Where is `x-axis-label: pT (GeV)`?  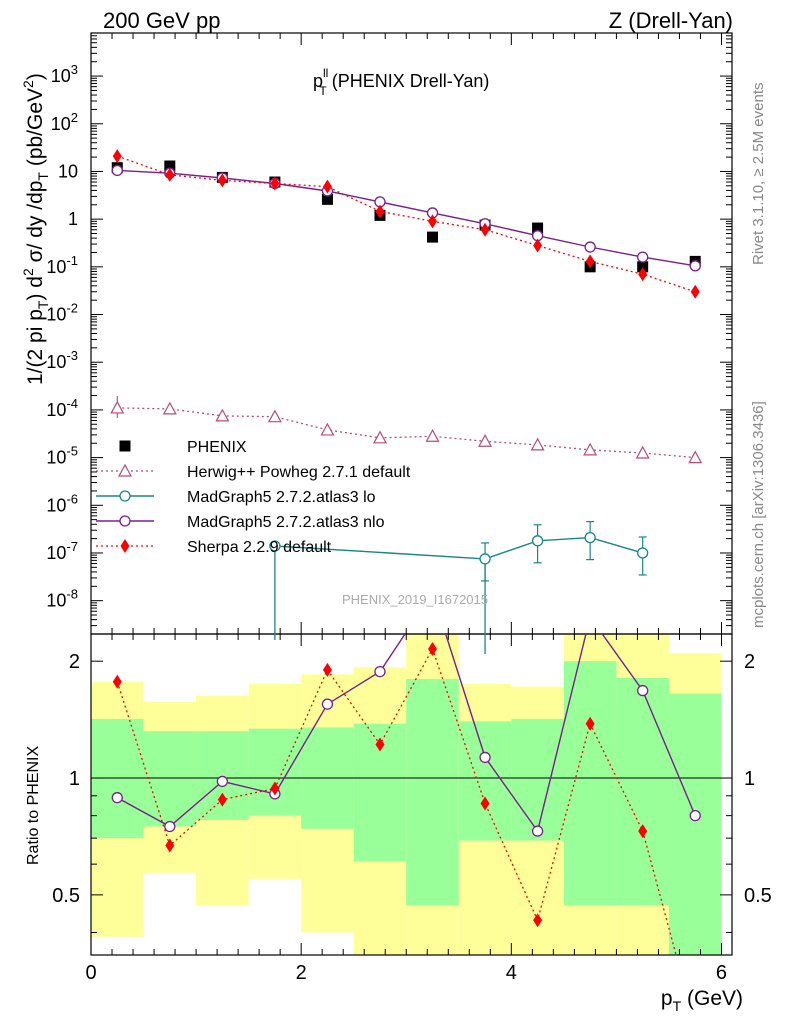 x-axis-label: pT (GeV) is located at coordinates (702, 1000).